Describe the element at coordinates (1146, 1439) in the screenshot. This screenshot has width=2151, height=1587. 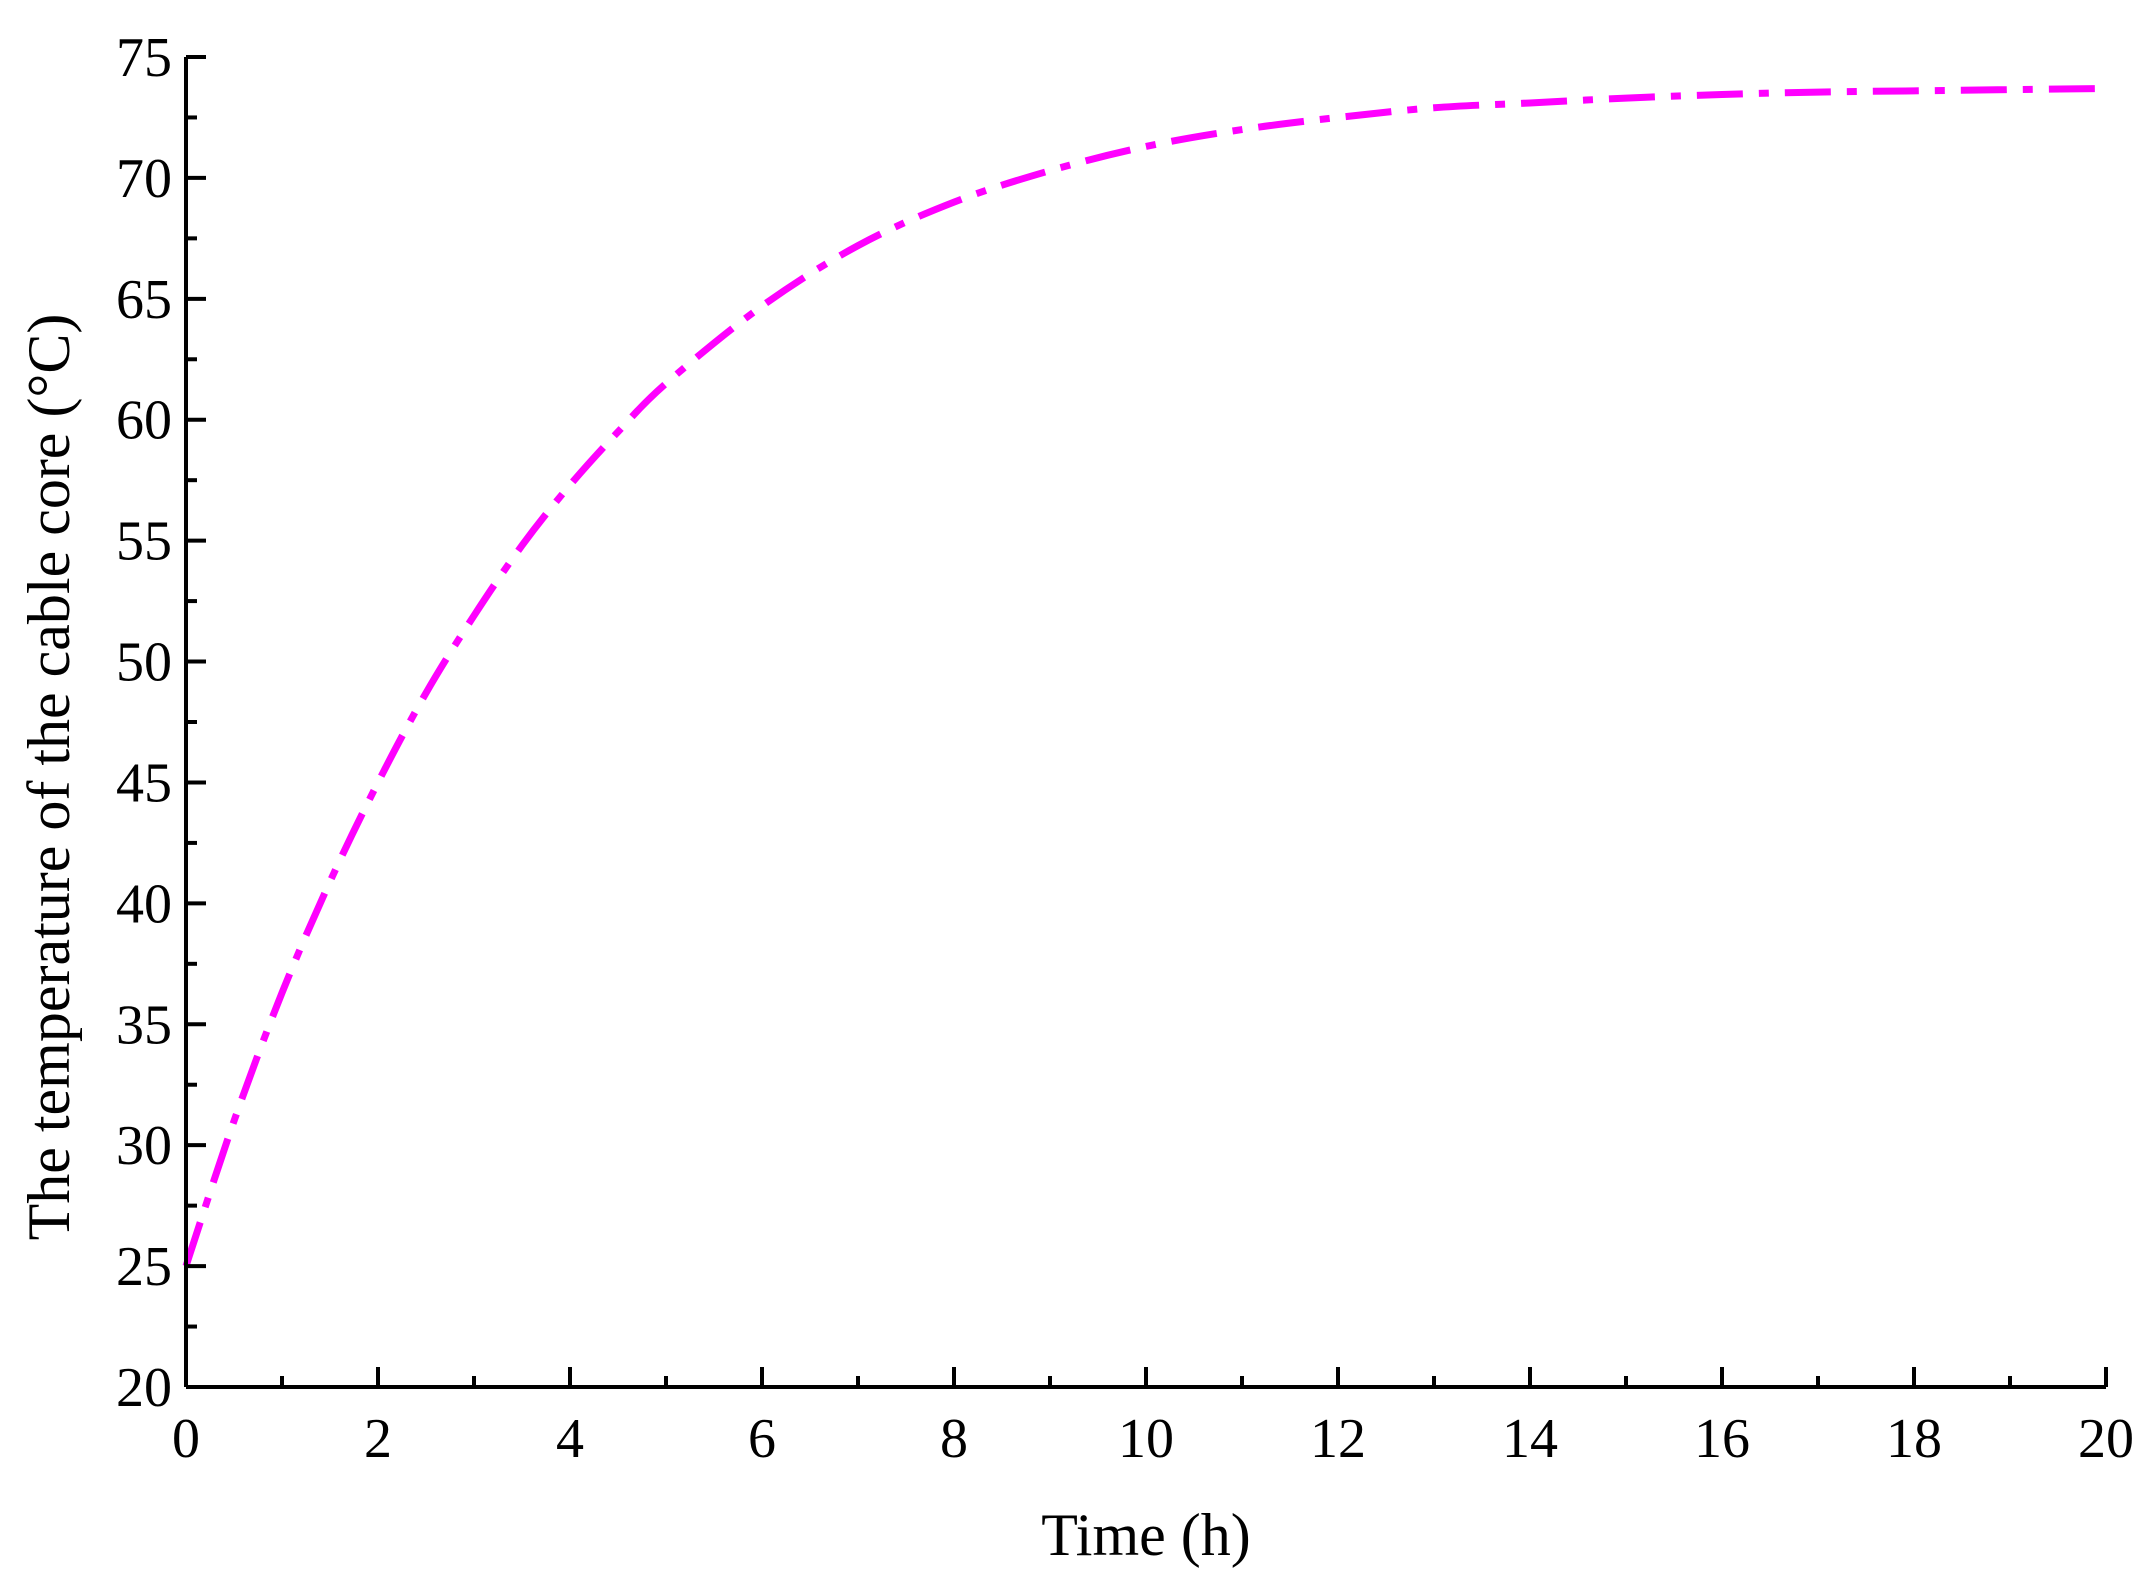
I see `x-tick-label: 10` at that location.